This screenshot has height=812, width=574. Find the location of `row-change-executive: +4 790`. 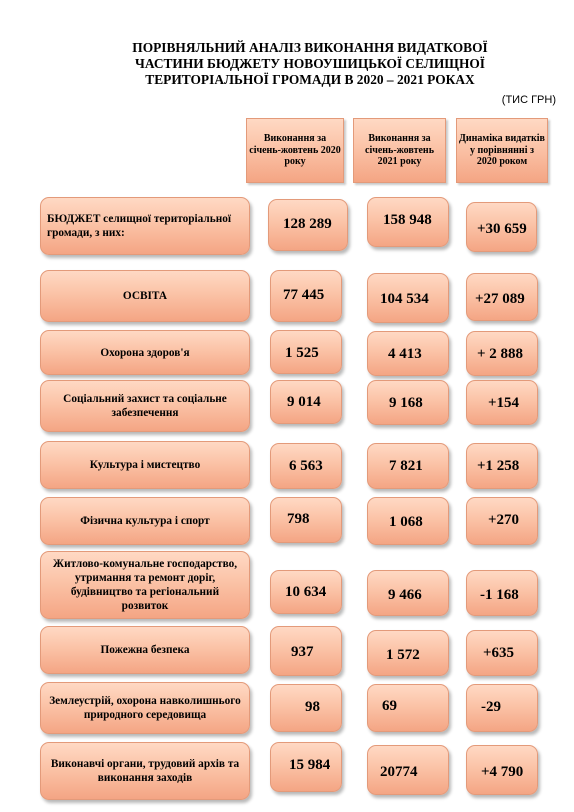

row-change-executive: +4 790 is located at coordinates (502, 770).